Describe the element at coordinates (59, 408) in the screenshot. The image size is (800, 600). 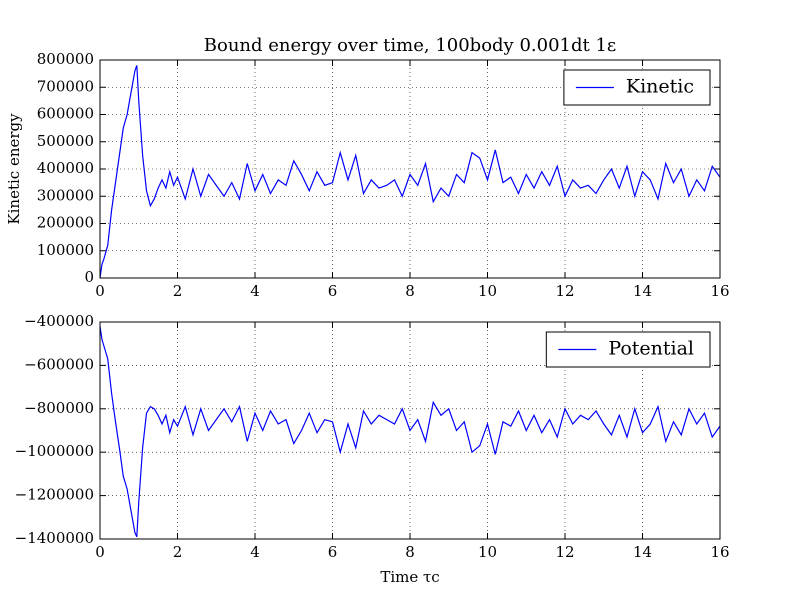
I see `y-tick-label: −800000` at that location.